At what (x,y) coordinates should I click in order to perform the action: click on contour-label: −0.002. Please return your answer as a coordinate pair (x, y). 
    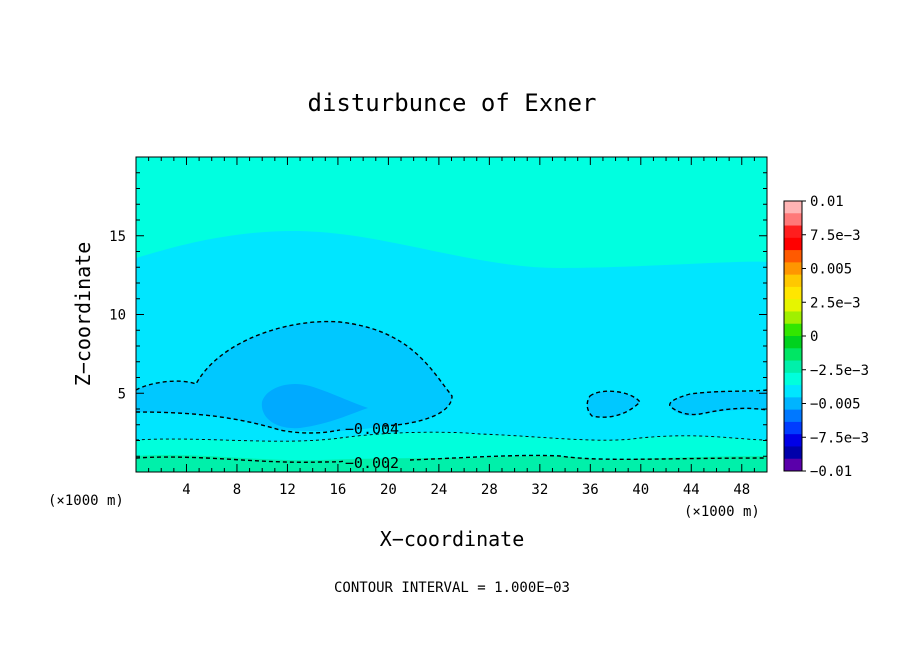
    Looking at the image, I should click on (372, 463).